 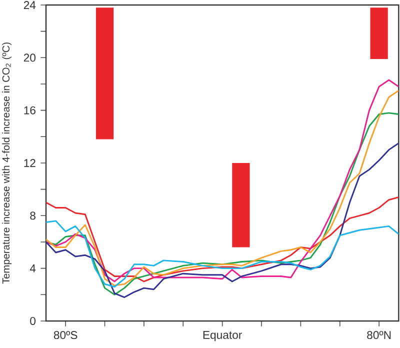 What do you see at coordinates (30, 5) in the screenshot?
I see `y-tick-label: 24` at bounding box center [30, 5].